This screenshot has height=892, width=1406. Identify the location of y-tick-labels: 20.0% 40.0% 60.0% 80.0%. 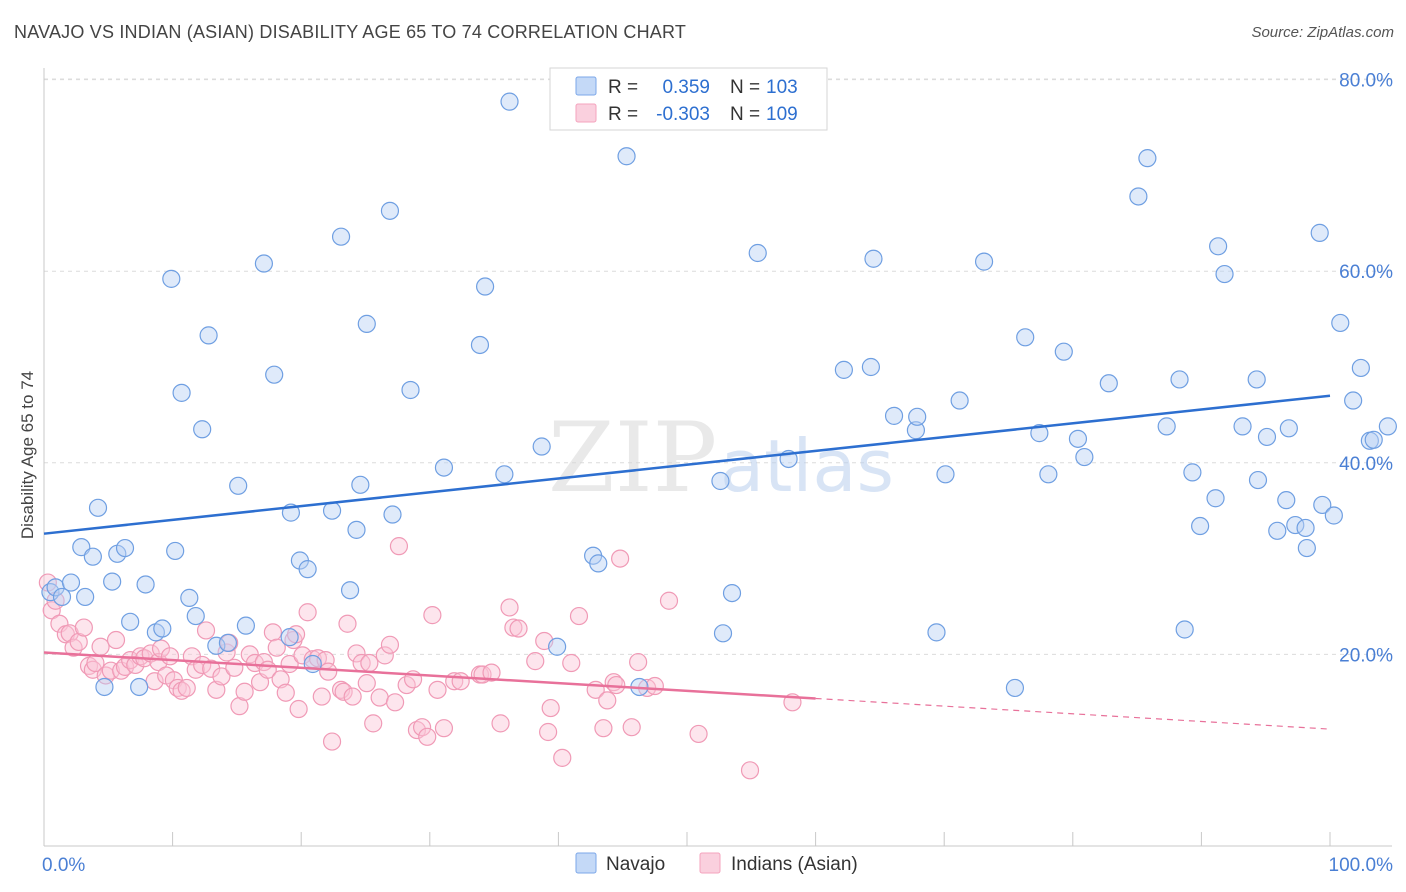
(1366, 369).